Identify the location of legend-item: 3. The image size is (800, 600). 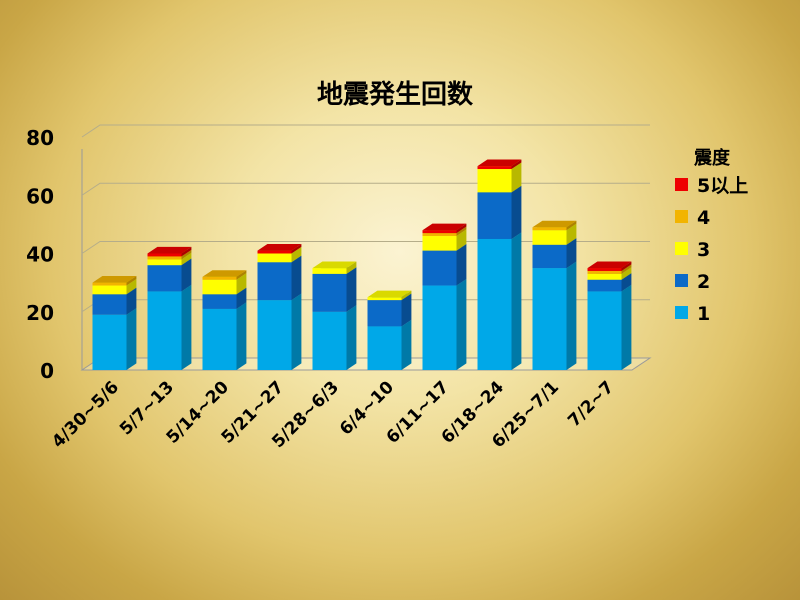
(692, 250).